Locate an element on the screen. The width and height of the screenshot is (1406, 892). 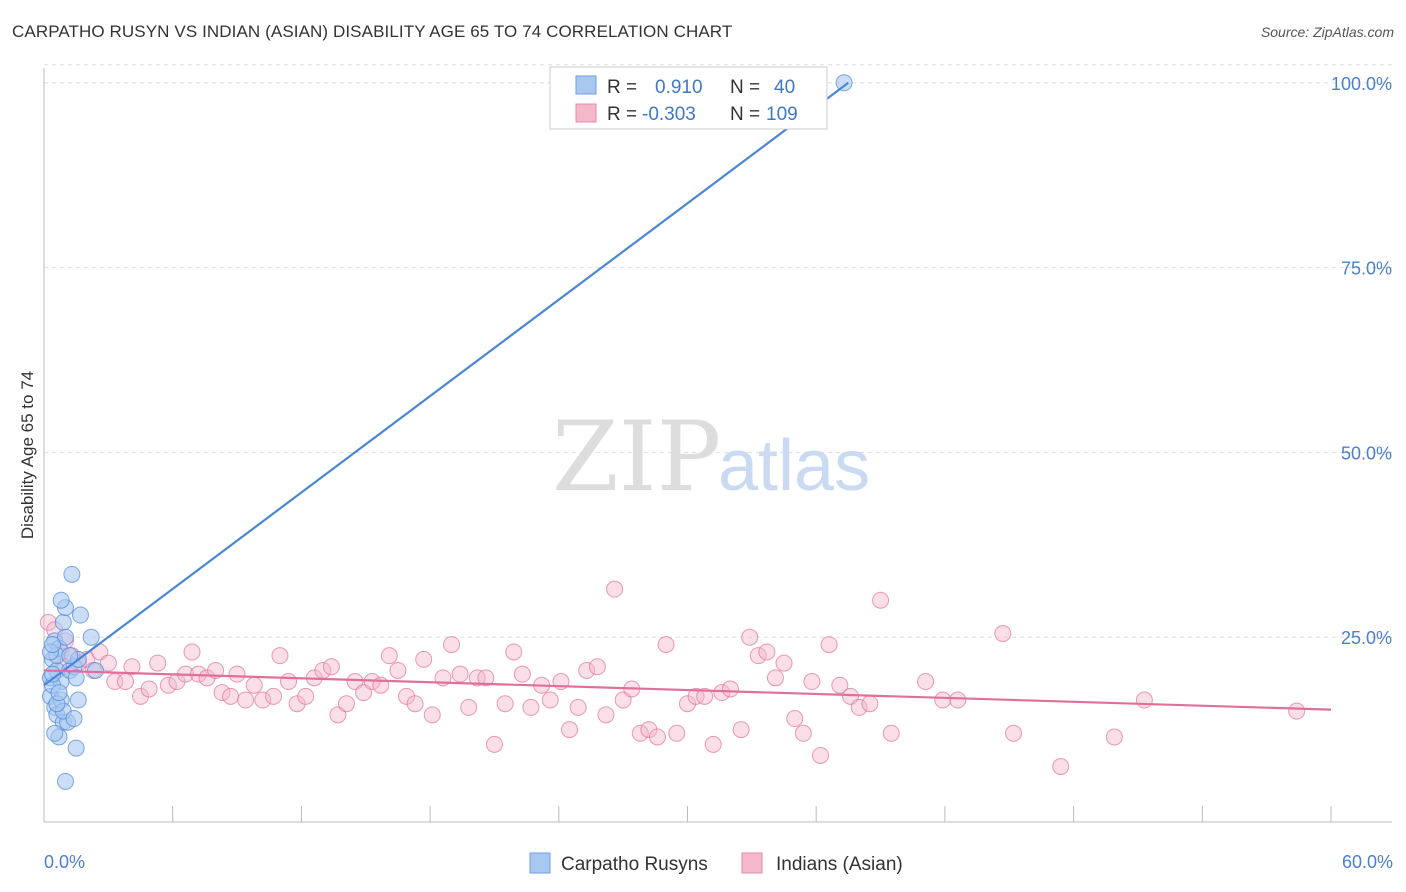
y-tick-label: 50.0% is located at coordinates (1366, 453).